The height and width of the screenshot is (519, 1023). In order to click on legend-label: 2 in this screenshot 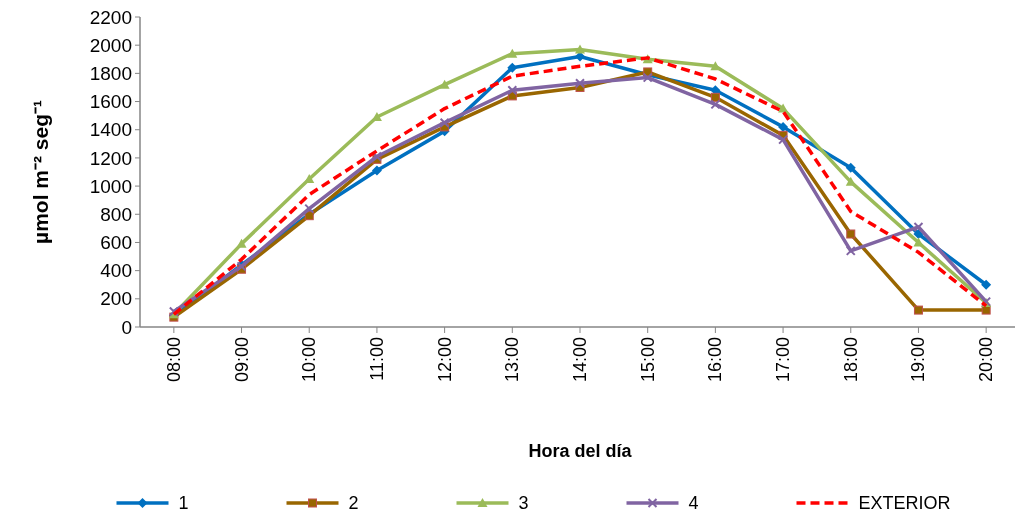, I will do `click(353, 503)`.